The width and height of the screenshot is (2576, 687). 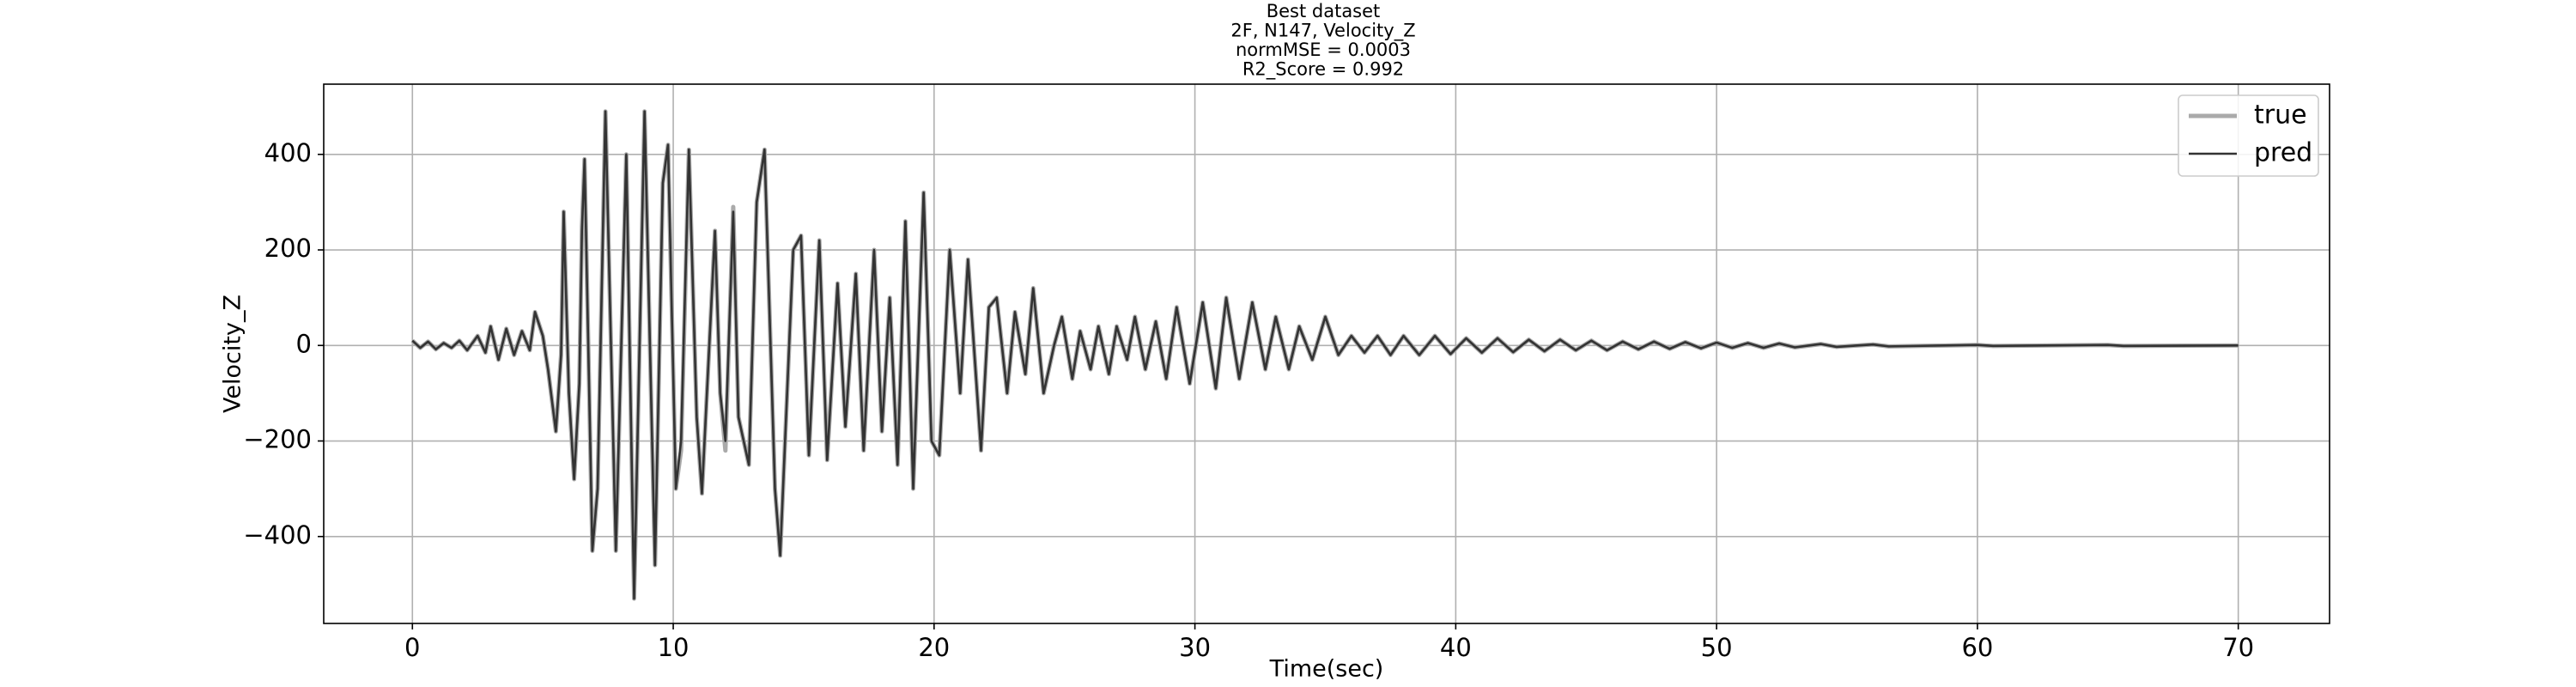 What do you see at coordinates (278, 535) in the screenshot?
I see `y-tick-label: −400` at bounding box center [278, 535].